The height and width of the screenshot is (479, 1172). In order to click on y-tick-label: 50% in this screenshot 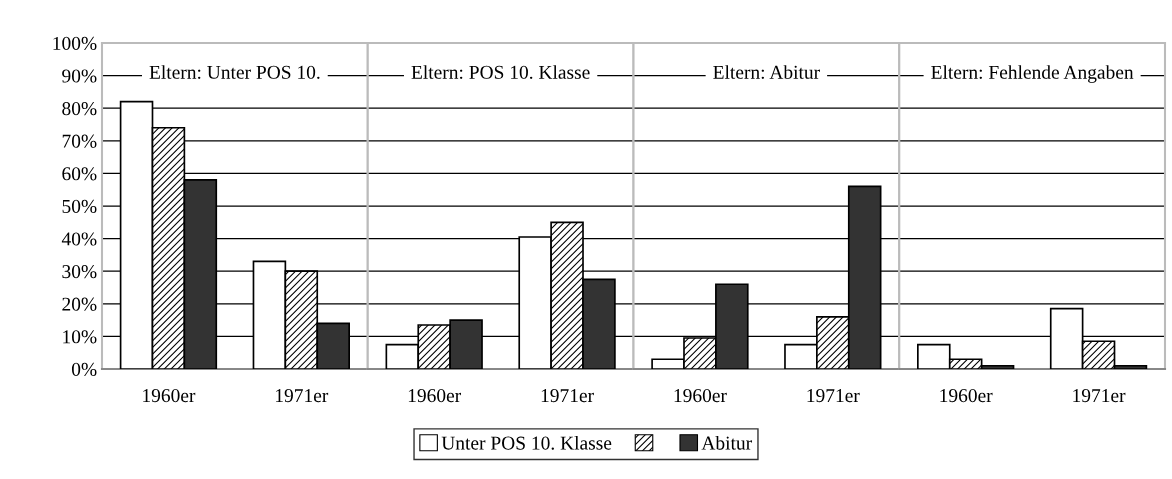, I will do `click(79, 206)`.